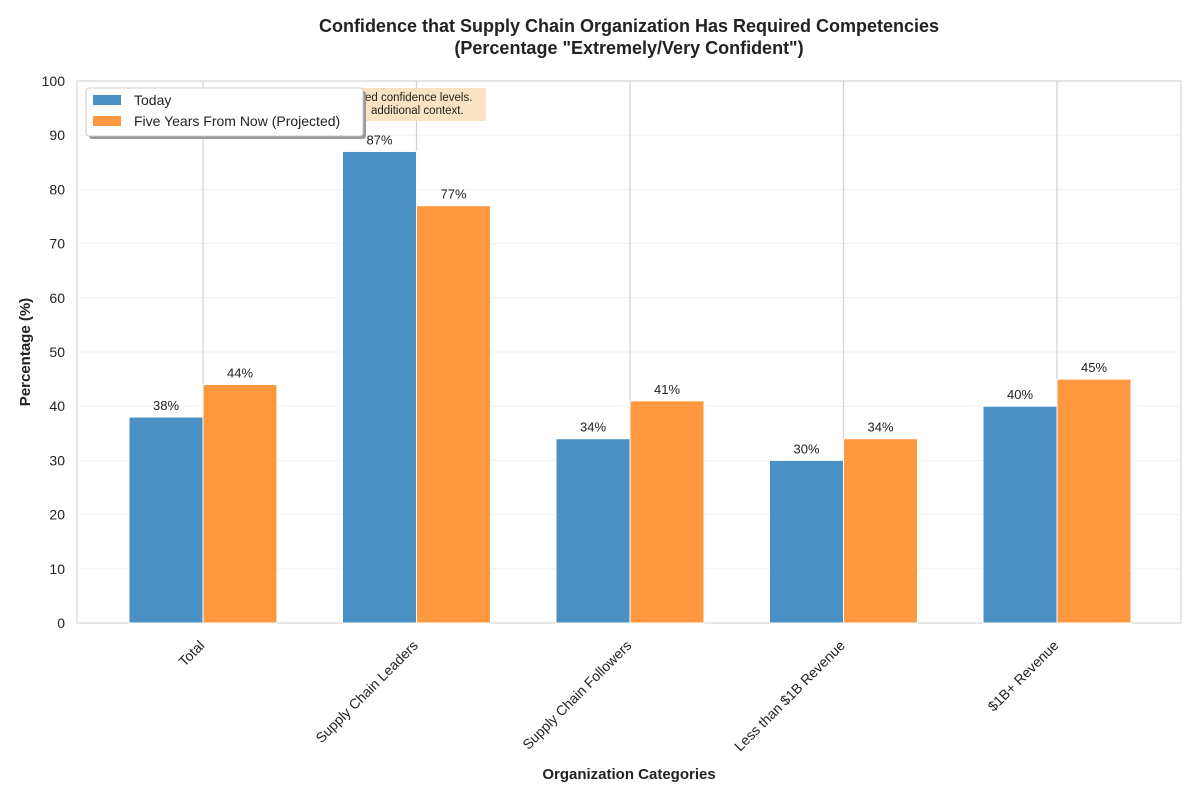 This screenshot has width=1200, height=800. I want to click on y-tick-label: 20, so click(57, 515).